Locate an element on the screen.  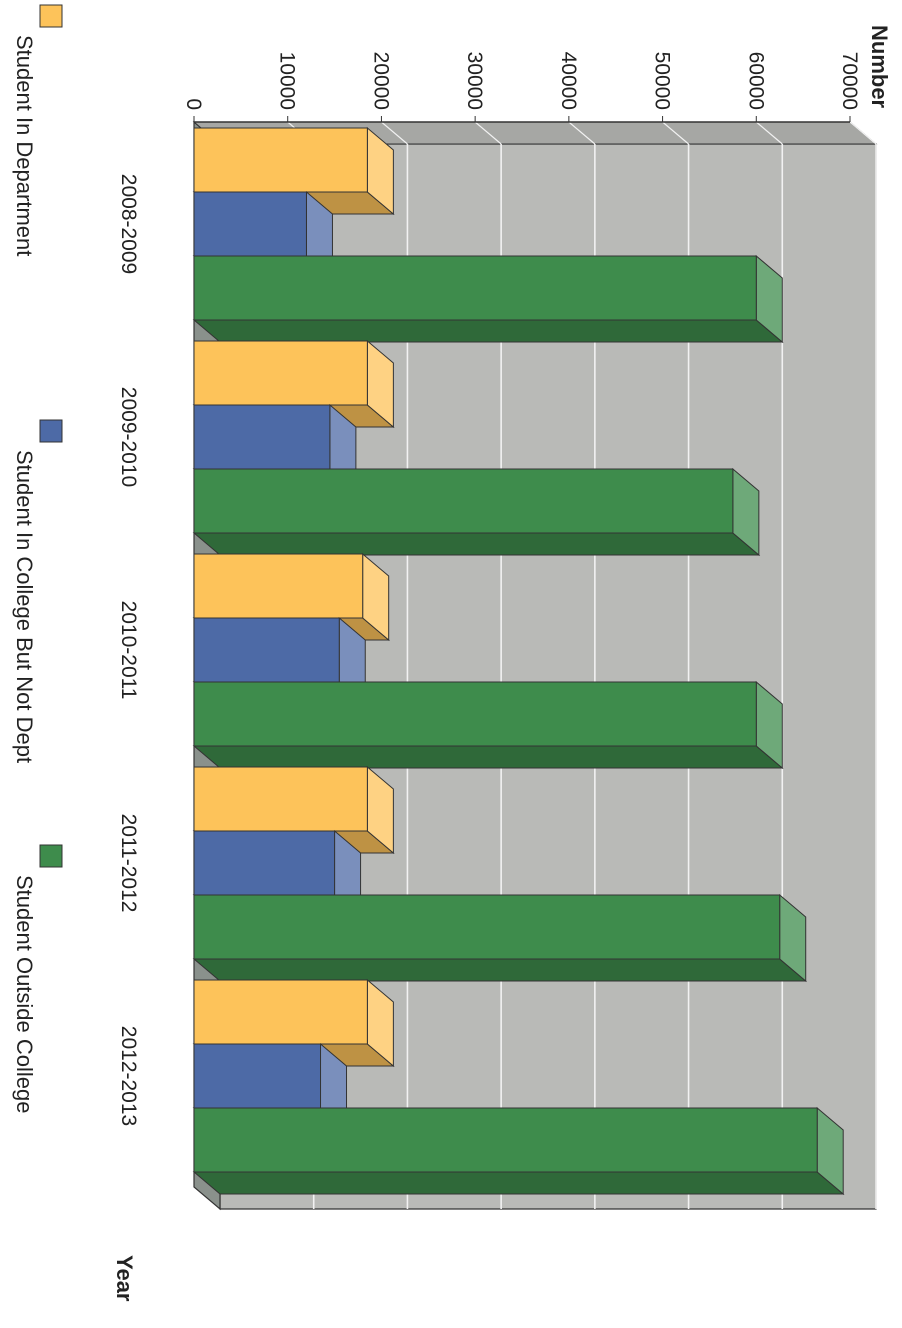
y-tick-label: 30000 is located at coordinates (474, 81).